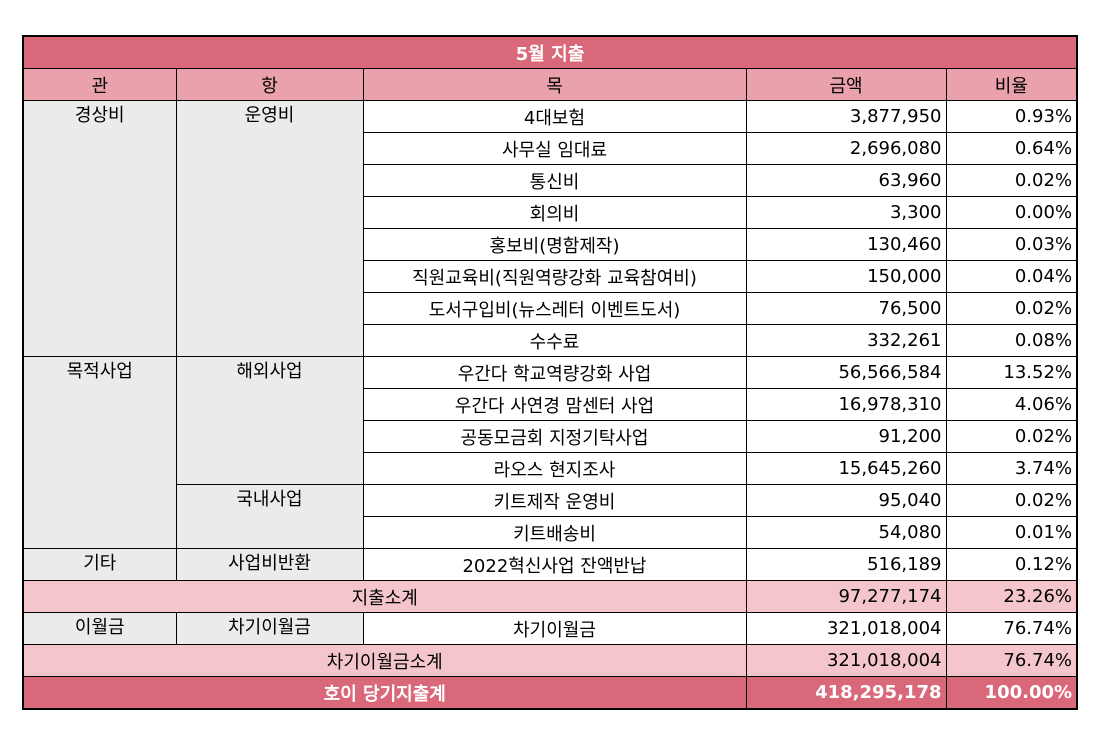 The height and width of the screenshot is (741, 1101). I want to click on amount-cell: 332,261, so click(846, 340).